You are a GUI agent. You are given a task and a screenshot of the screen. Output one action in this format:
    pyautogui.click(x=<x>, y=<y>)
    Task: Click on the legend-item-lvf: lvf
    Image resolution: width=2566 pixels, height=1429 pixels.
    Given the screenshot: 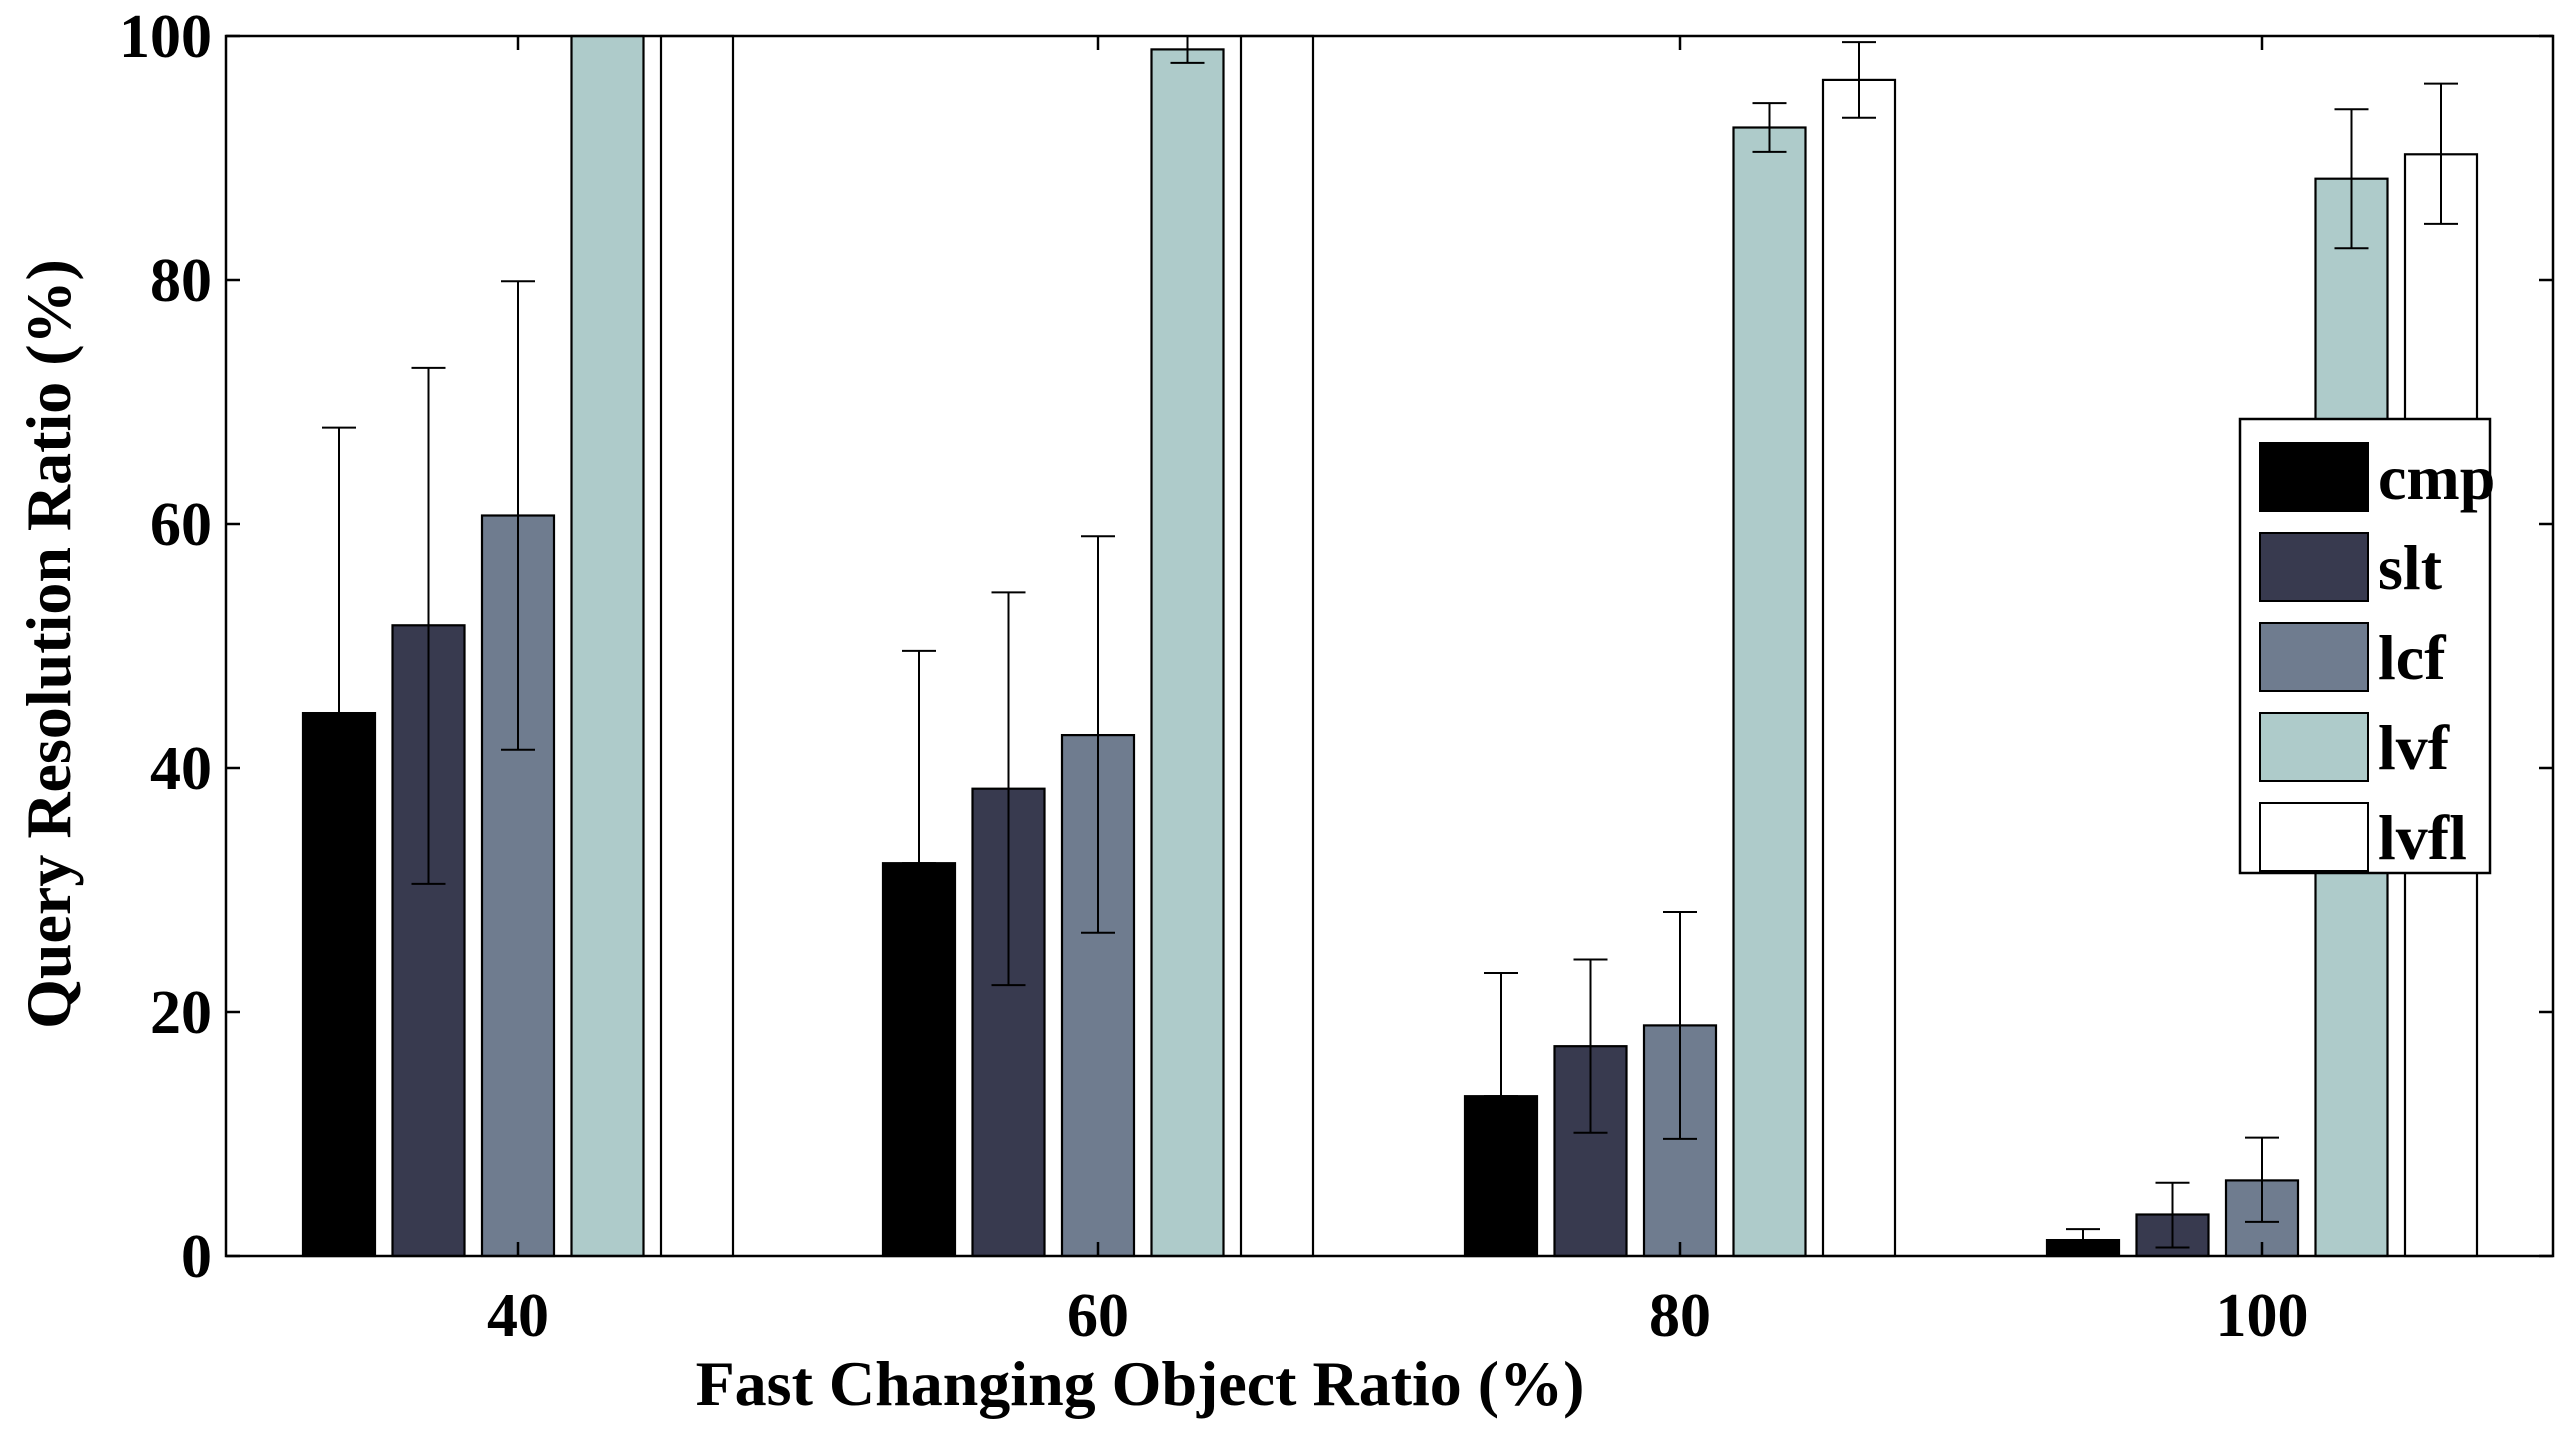 What is the action you would take?
    pyautogui.click(x=2354, y=747)
    